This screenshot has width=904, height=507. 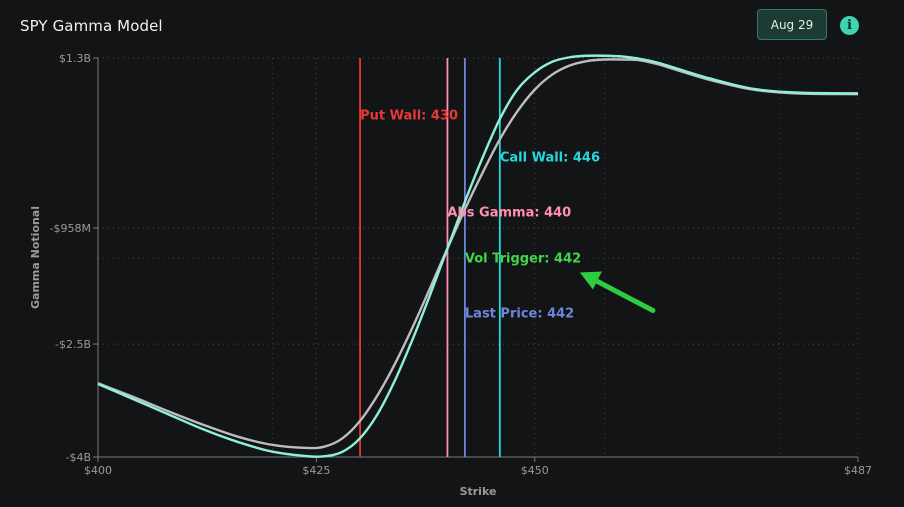 What do you see at coordinates (70, 228) in the screenshot?
I see `y-tick-label: -$958M` at bounding box center [70, 228].